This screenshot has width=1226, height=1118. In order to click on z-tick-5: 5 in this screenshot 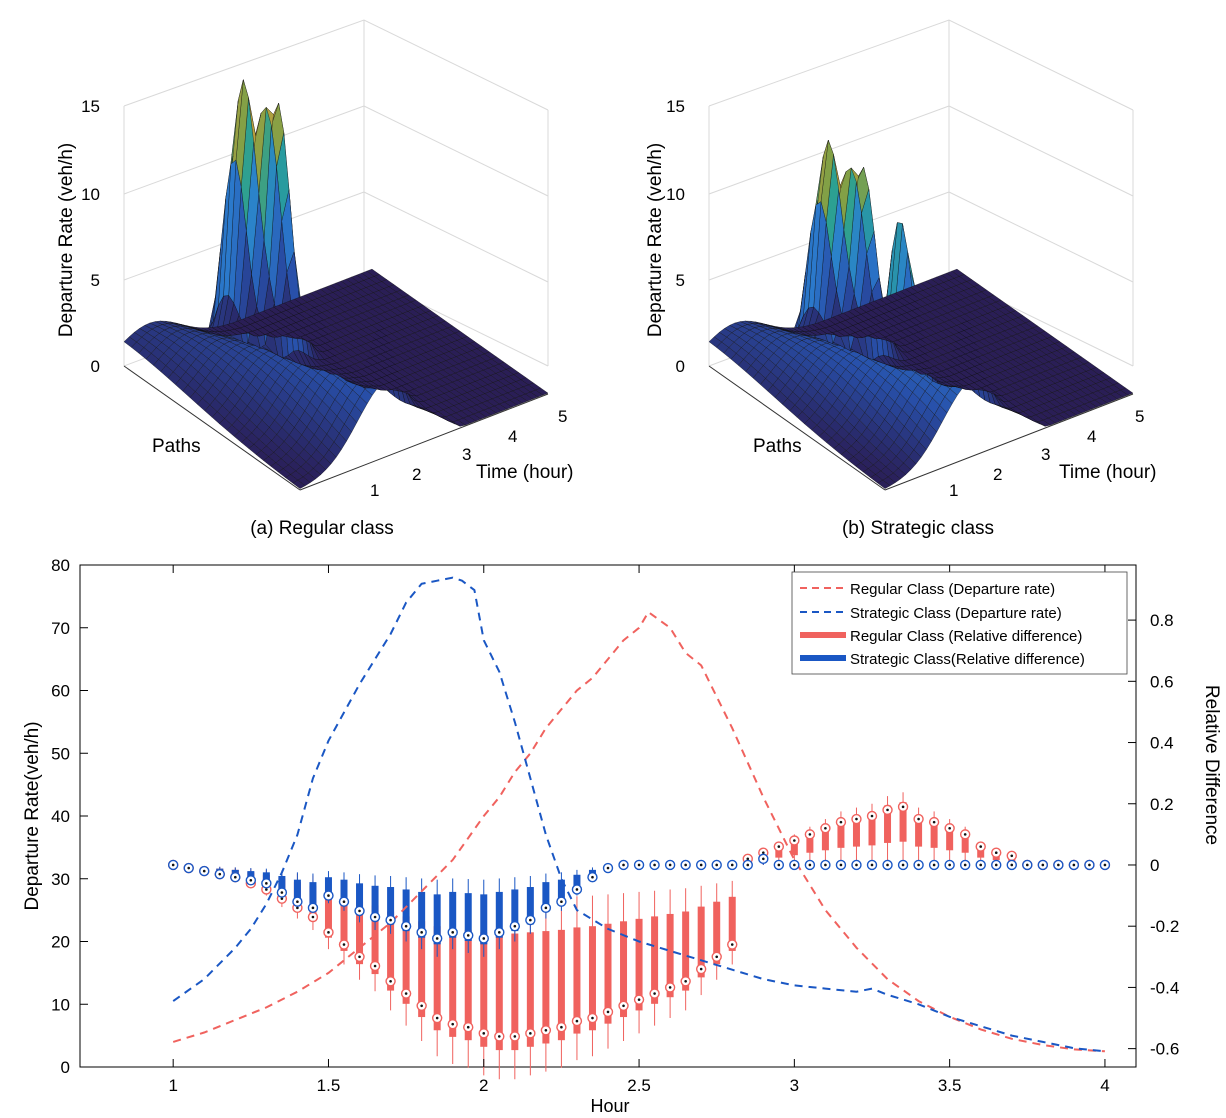, I will do `click(680, 280)`.